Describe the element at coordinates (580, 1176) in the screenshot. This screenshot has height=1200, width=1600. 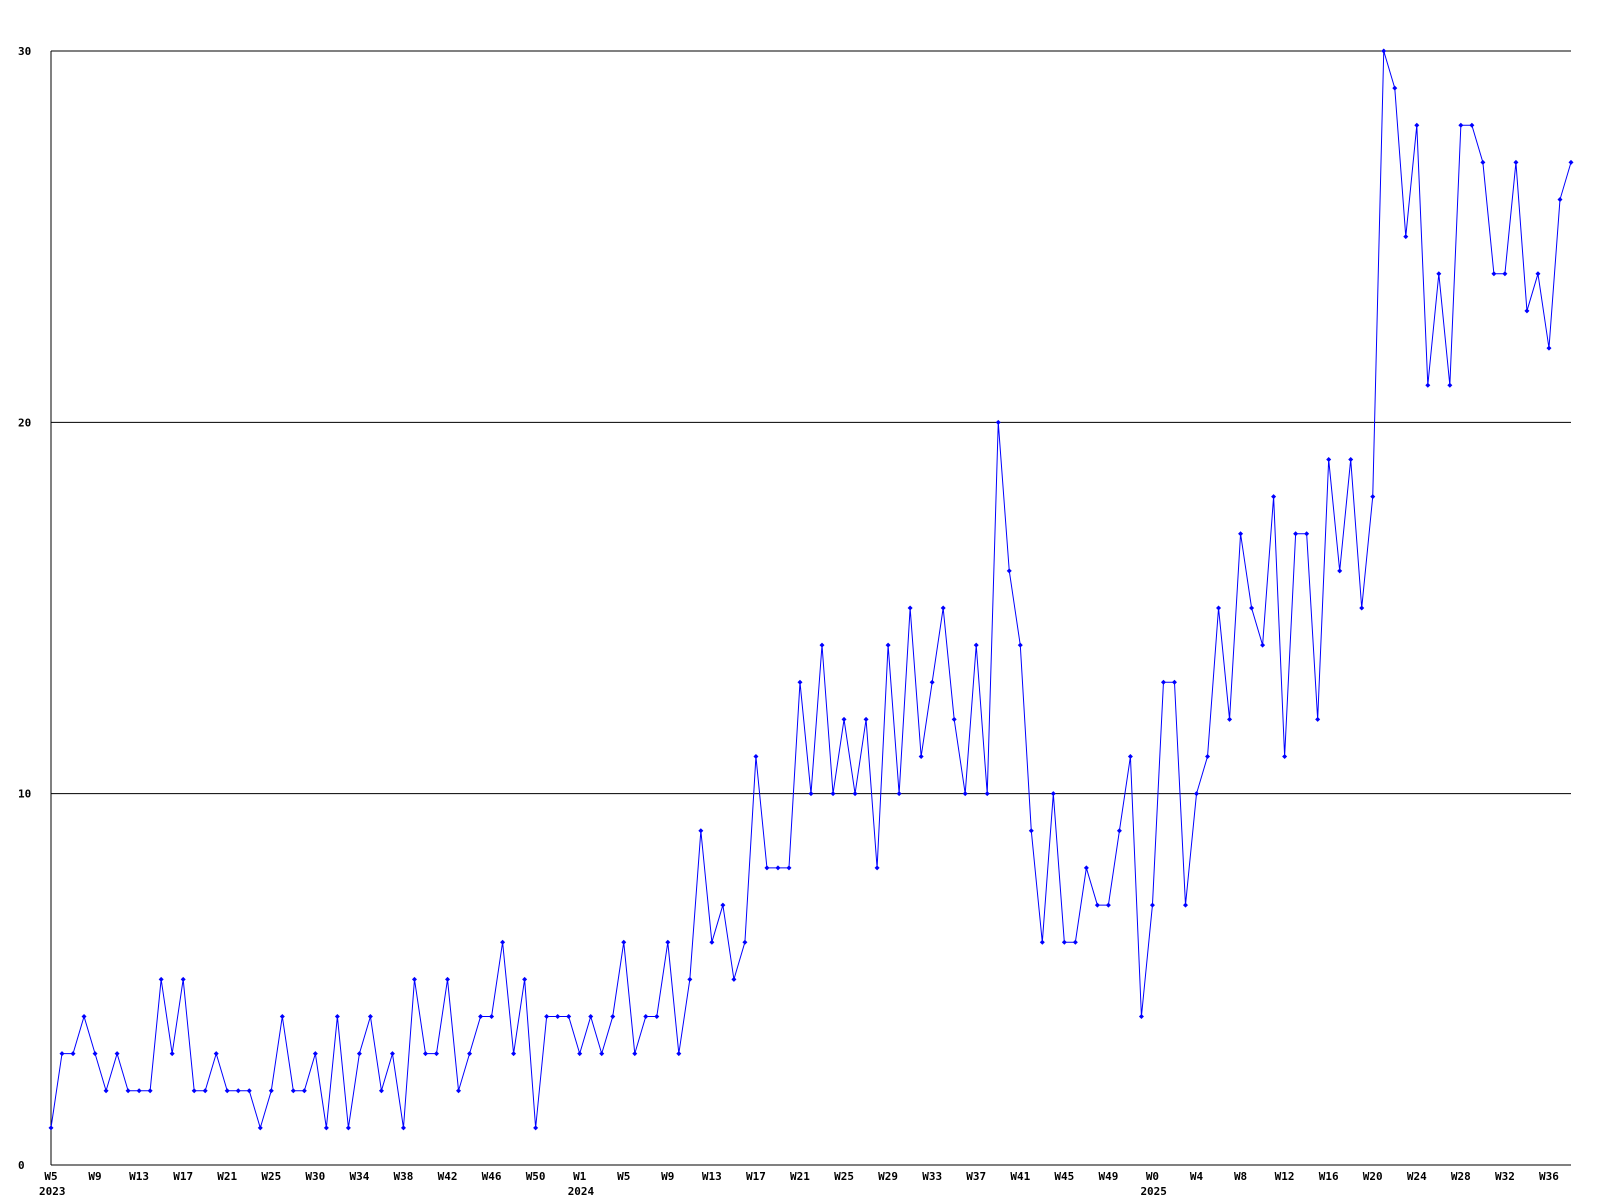
I see `x-tick-label: W1` at that location.